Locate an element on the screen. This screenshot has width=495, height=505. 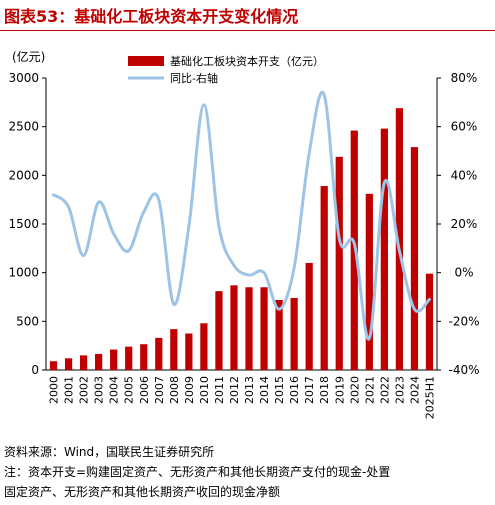
note-line-2: 固定资产、无形资产和其他长期资产收回的现金净额 is located at coordinates (142, 492).